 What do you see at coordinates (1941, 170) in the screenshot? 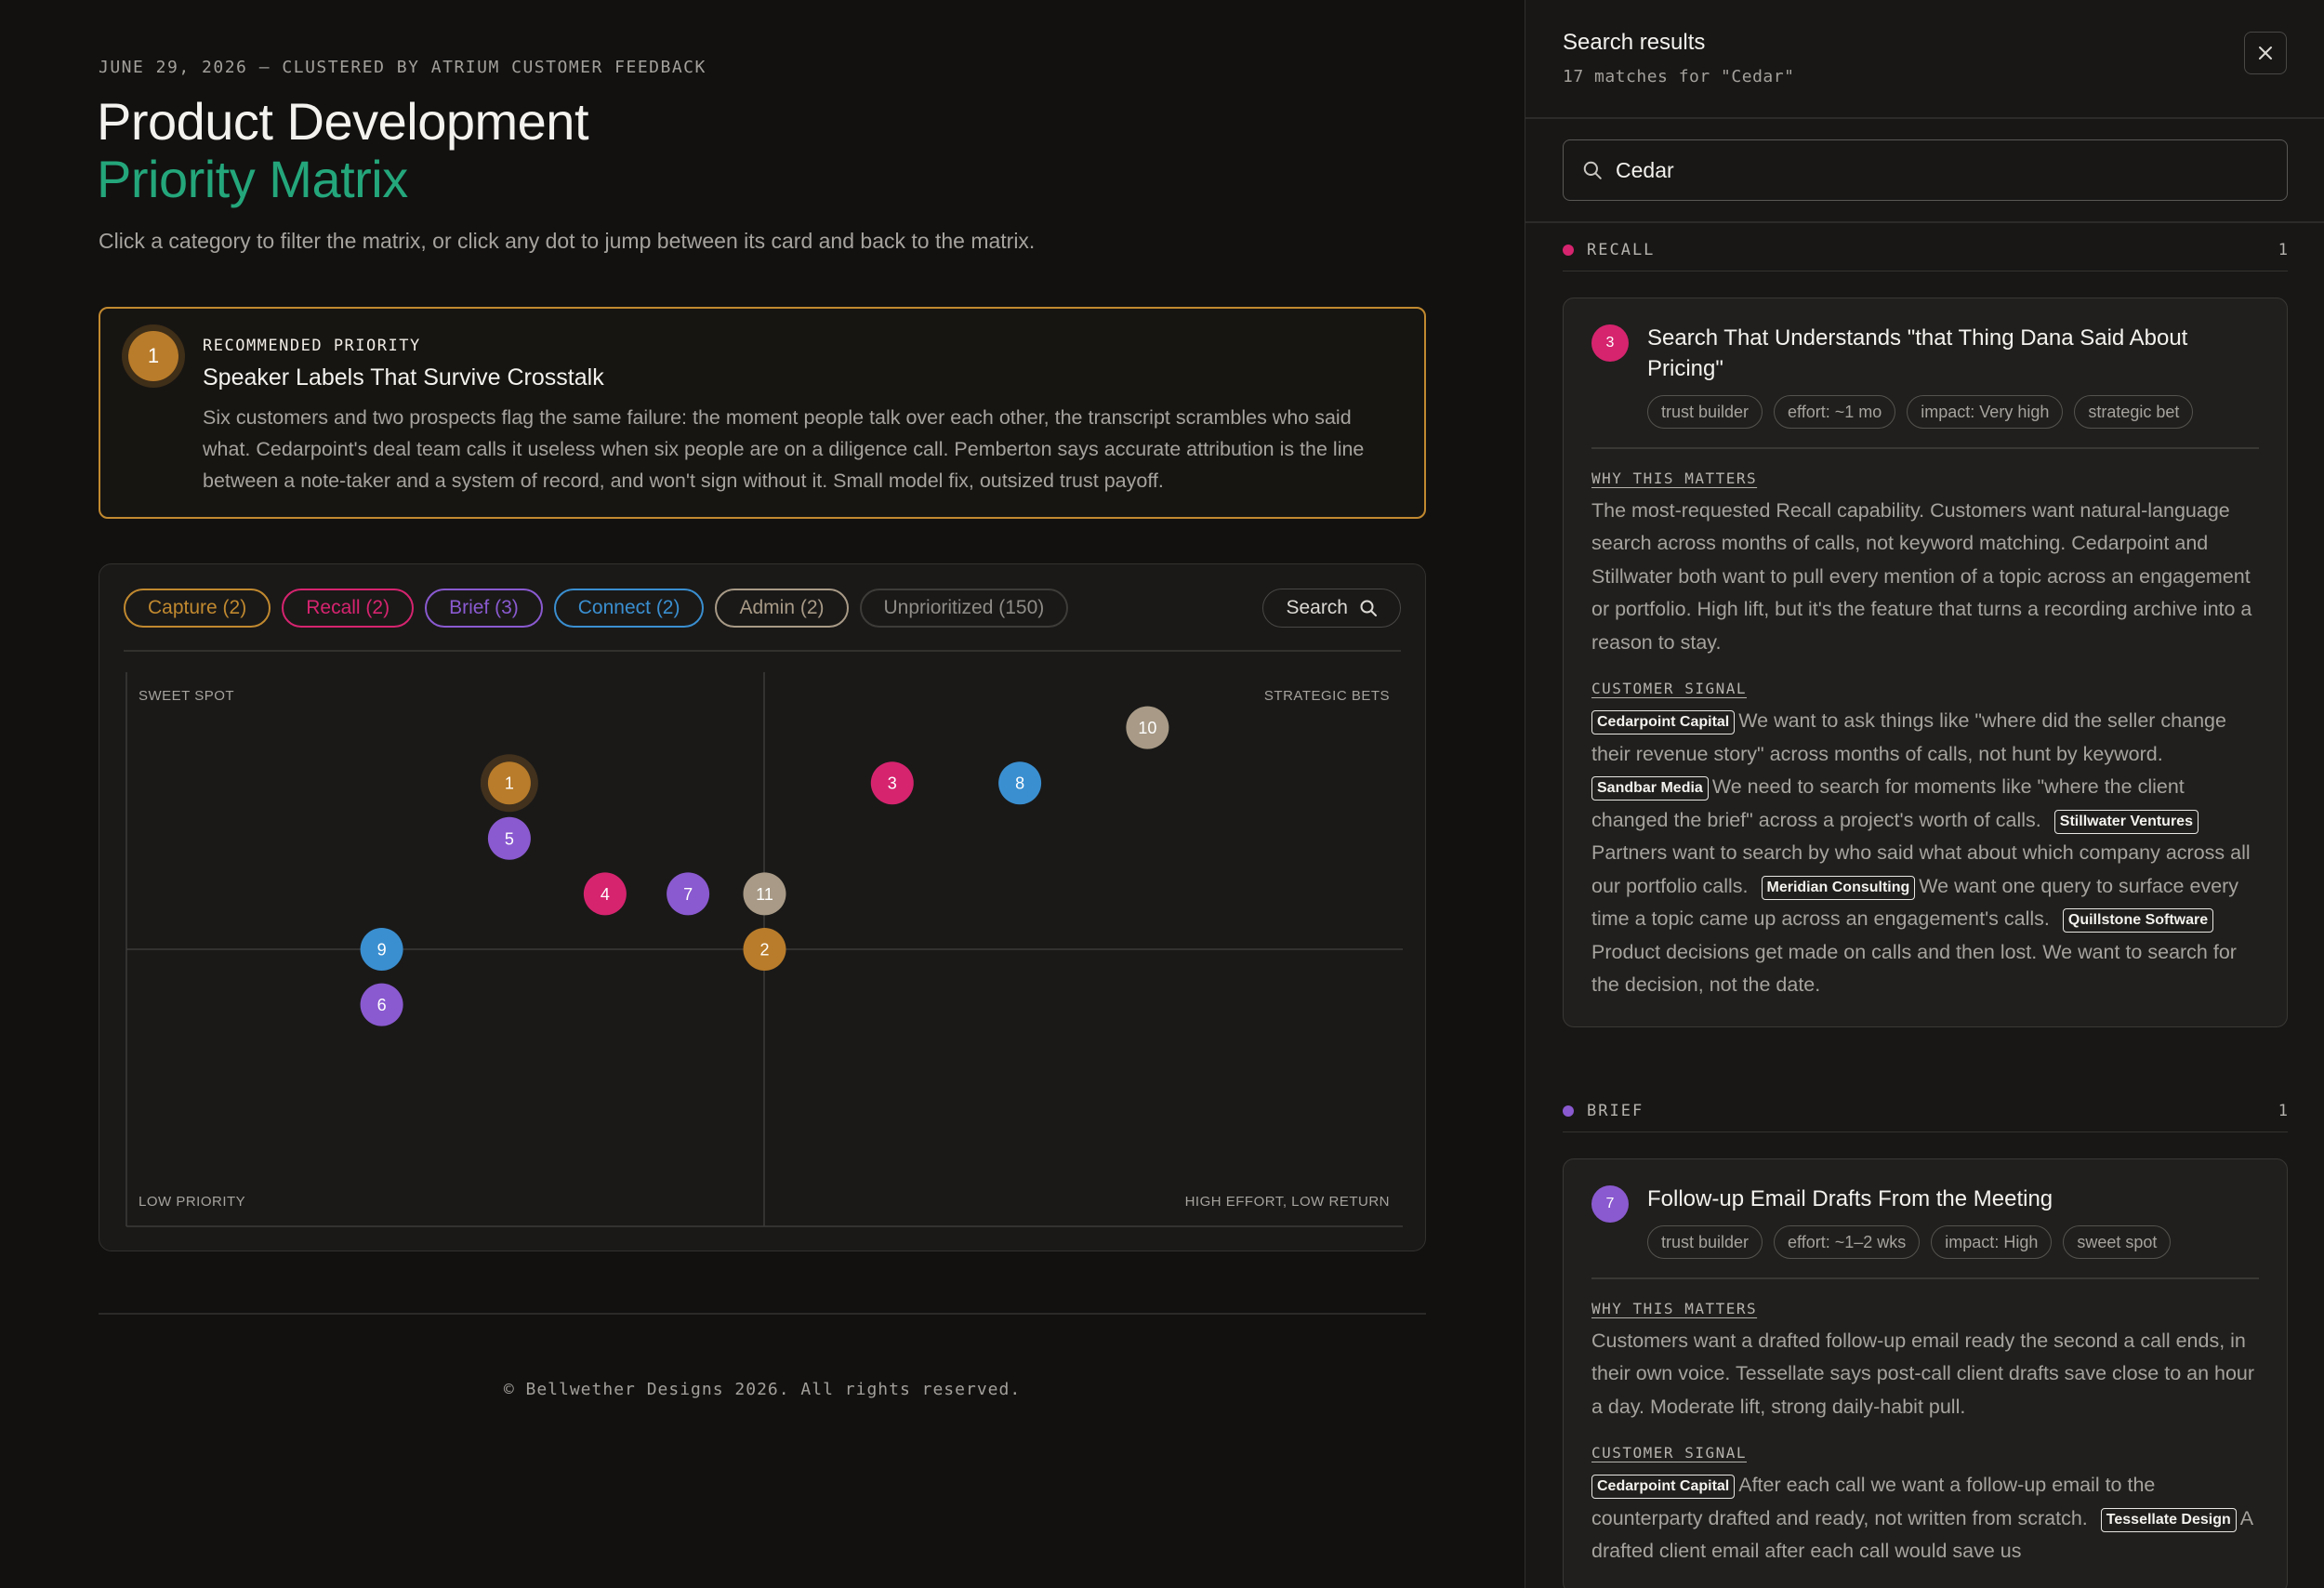
I see `panel-search-input` at bounding box center [1941, 170].